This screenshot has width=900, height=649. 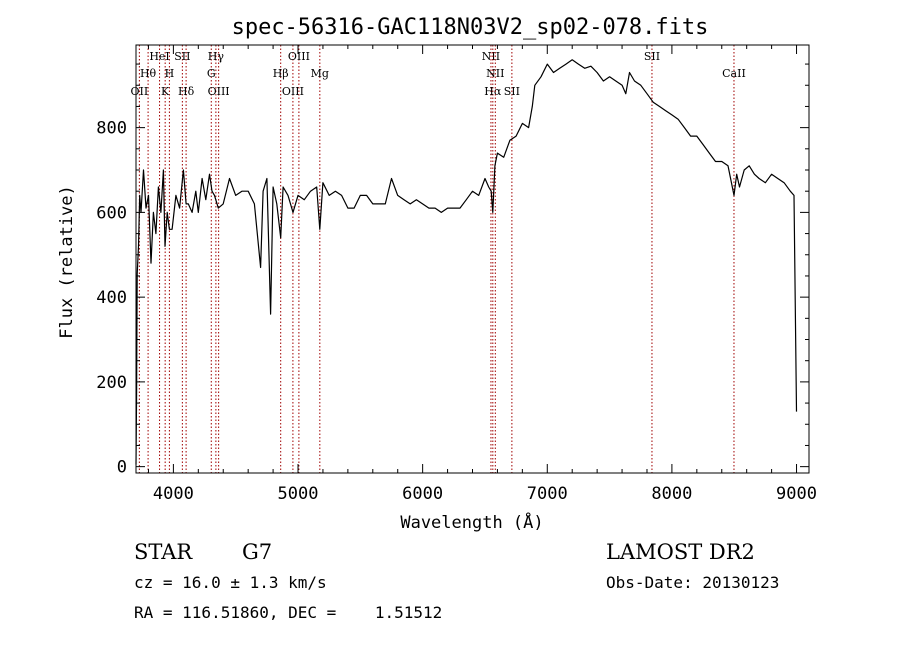 I want to click on object-subclass: G7, so click(x=257, y=552).